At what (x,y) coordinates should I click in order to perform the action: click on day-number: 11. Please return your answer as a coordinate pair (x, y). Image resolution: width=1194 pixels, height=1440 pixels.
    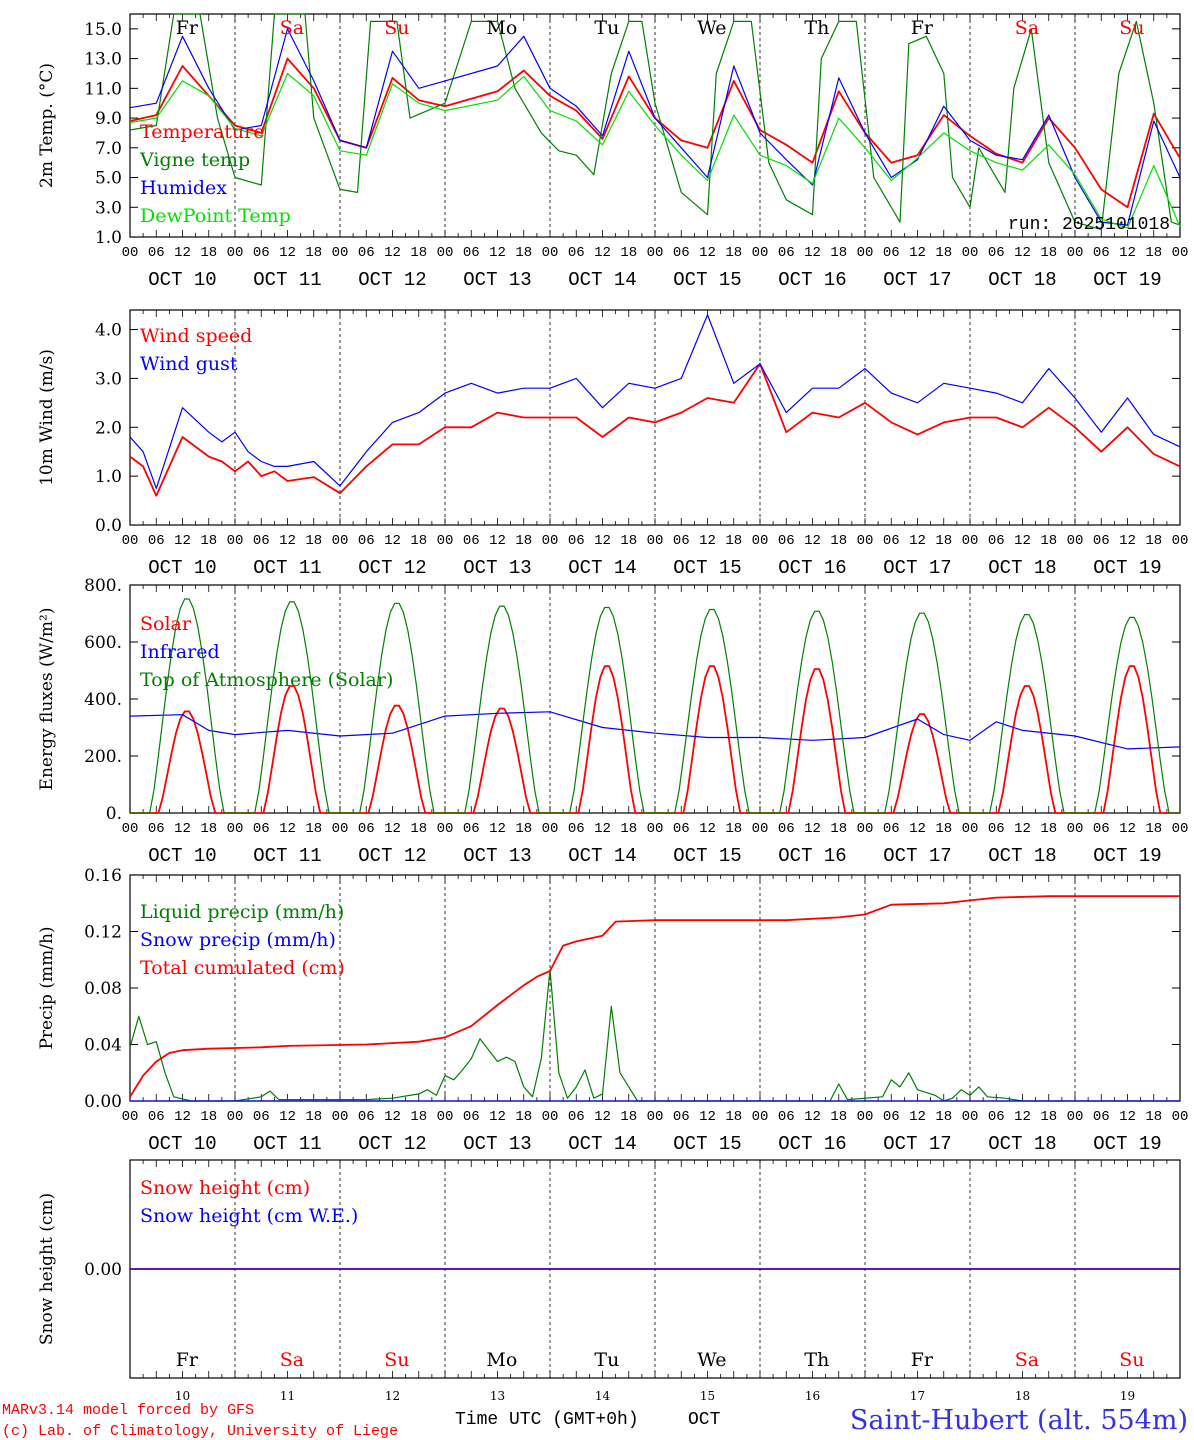
    Looking at the image, I should click on (287, 1396).